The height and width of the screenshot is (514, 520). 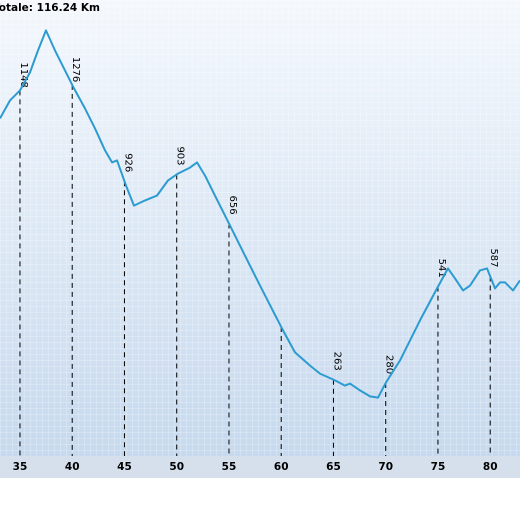 I want to click on x-tick-label: 70, so click(x=385, y=467).